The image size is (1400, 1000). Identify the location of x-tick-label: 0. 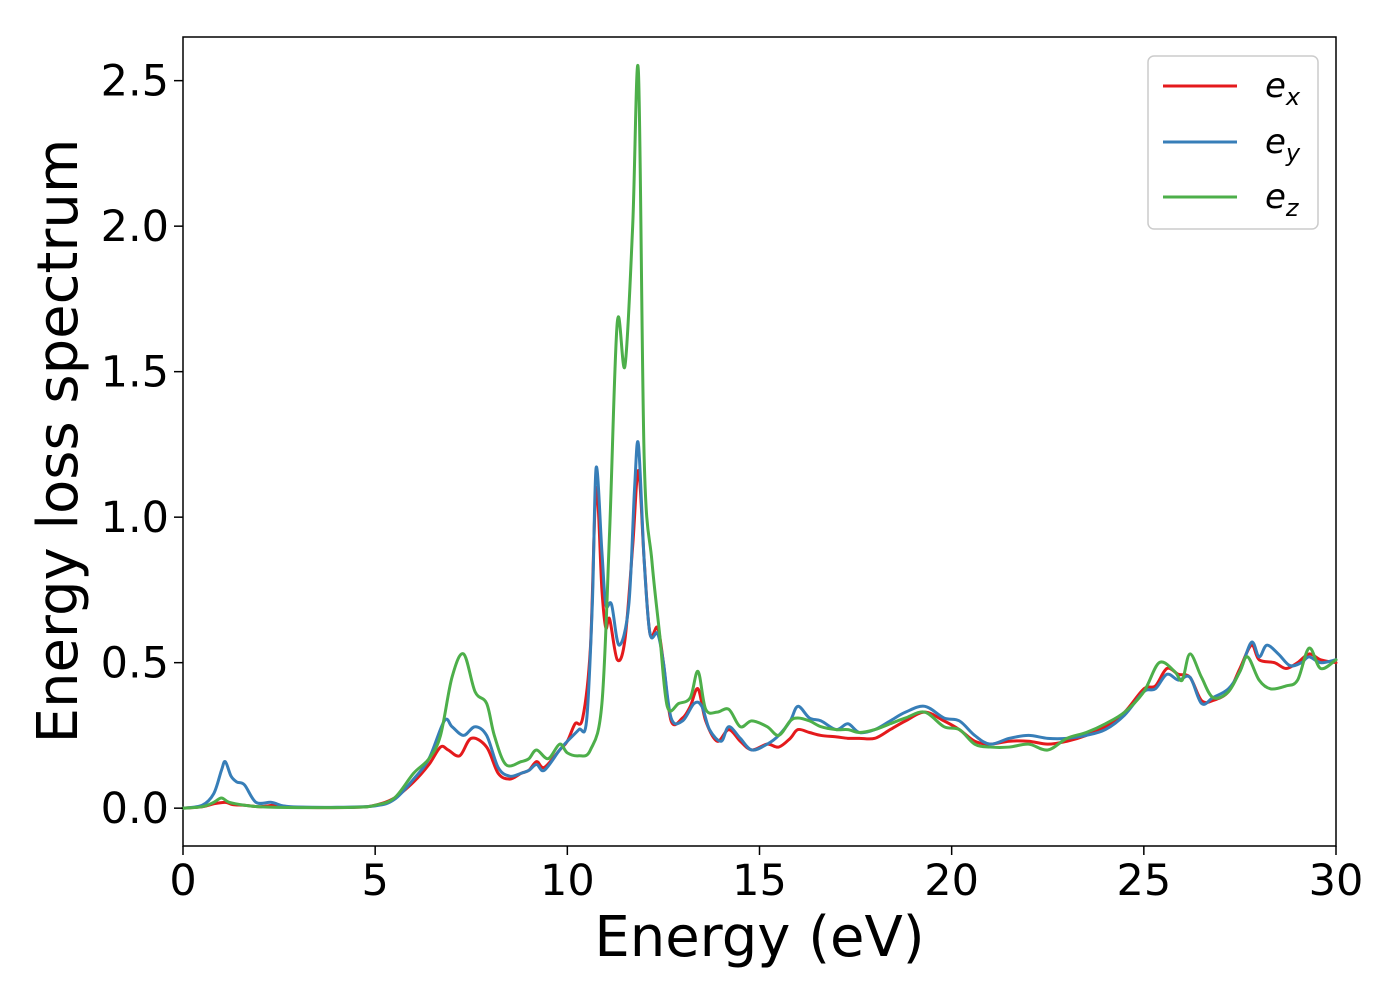
(182, 881).